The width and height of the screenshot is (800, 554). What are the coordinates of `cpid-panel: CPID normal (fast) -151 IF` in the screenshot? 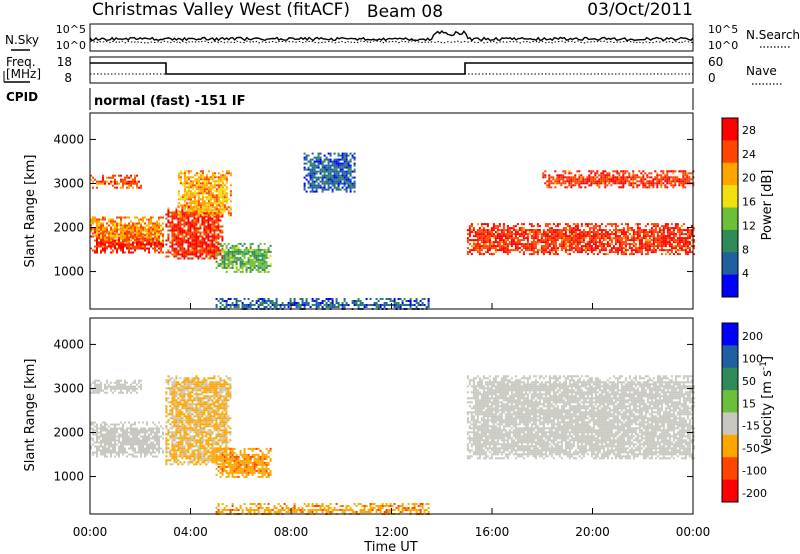 It's located at (350, 99).